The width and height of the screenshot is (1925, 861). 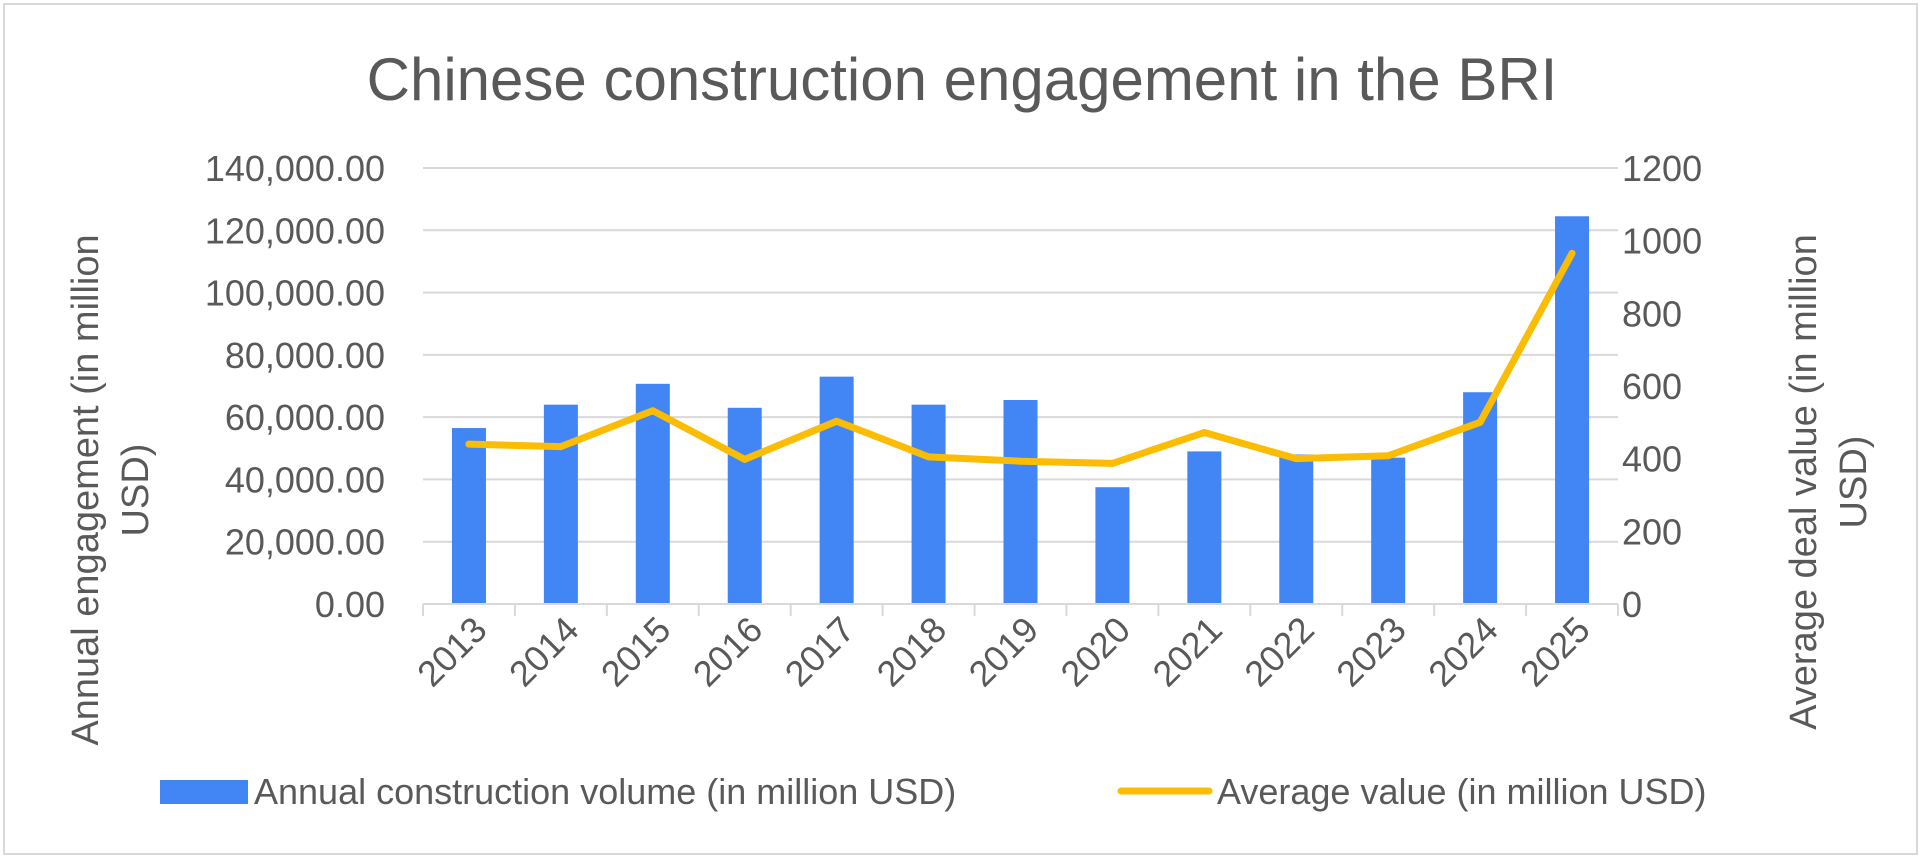 What do you see at coordinates (295, 230) in the screenshot?
I see `left-tick-label: 120,000.00` at bounding box center [295, 230].